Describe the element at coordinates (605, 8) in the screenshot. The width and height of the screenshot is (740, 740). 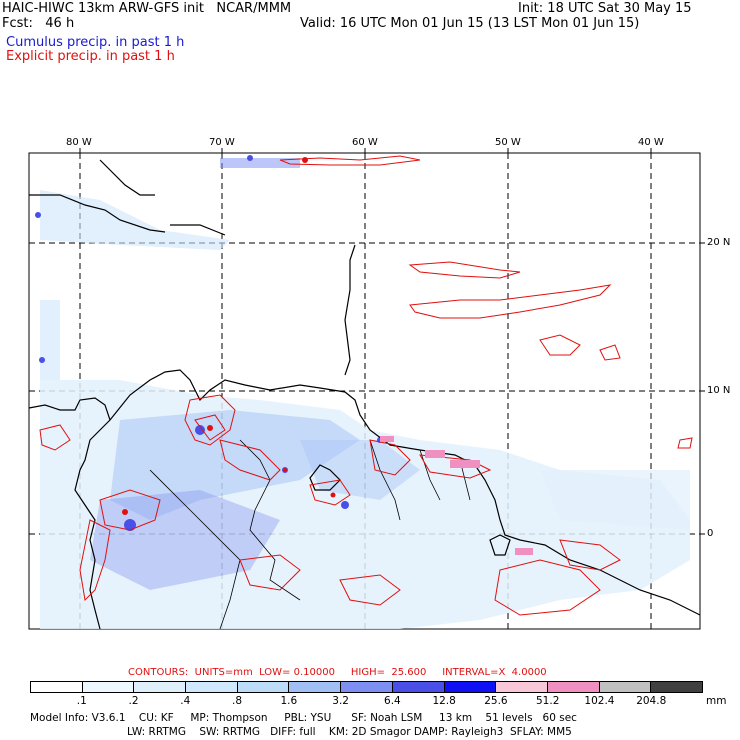
I see `init-time: Init: 18 UTC Sat 30 May 15` at that location.